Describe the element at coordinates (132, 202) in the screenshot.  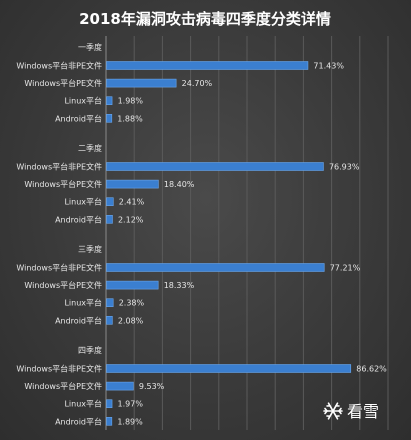
I see `data-label: 2.41%` at that location.